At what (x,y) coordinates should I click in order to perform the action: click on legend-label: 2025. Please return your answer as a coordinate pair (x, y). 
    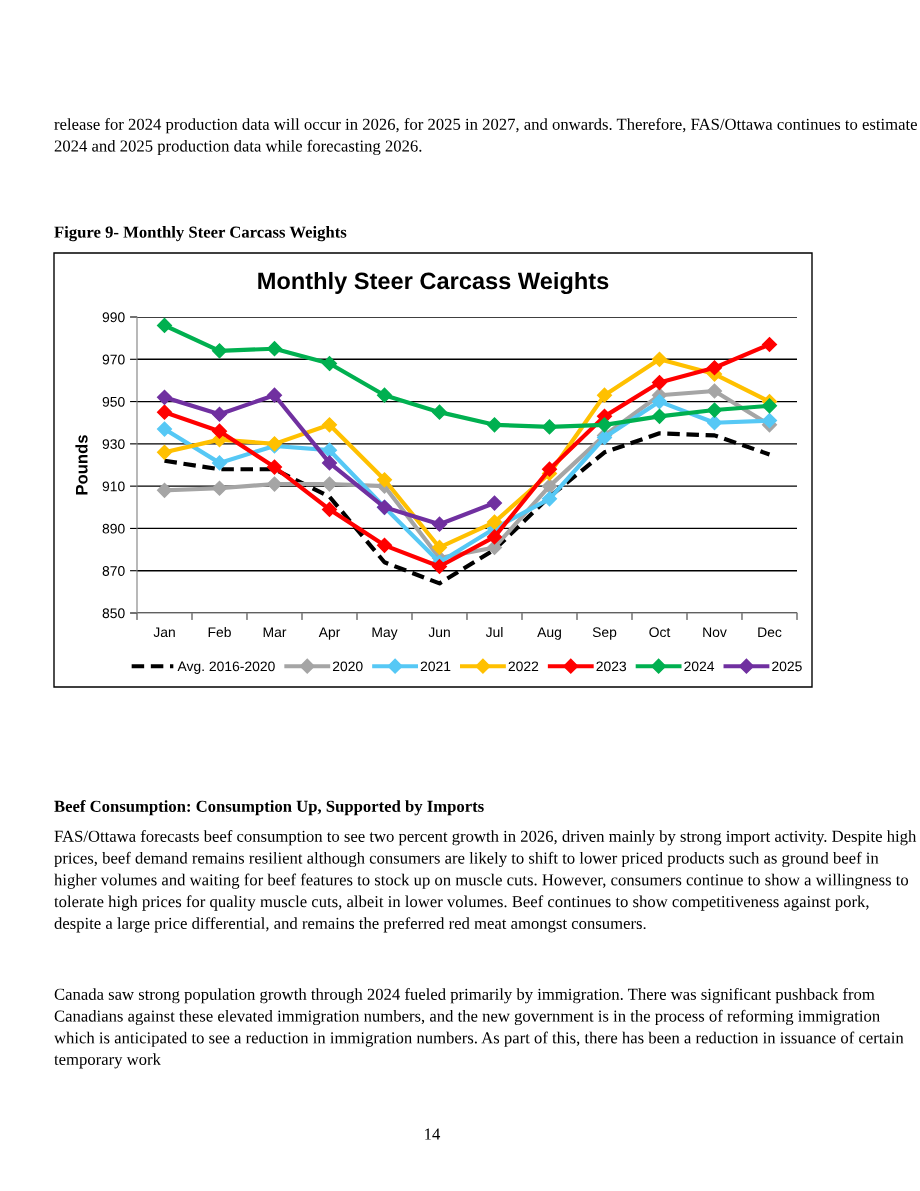
    Looking at the image, I should click on (787, 666).